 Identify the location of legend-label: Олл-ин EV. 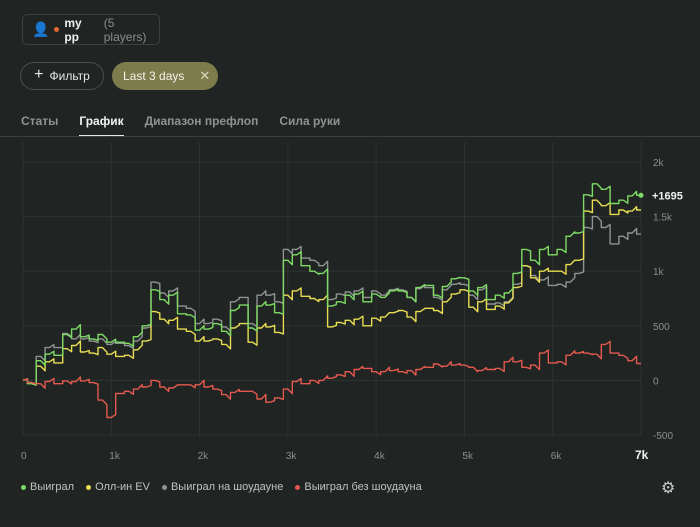
(122, 487).